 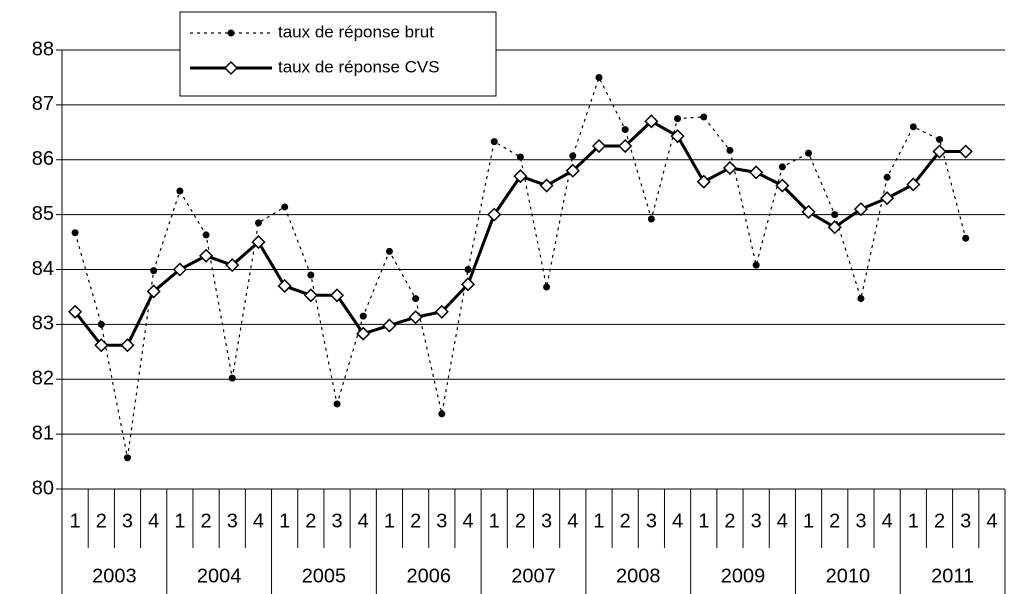 I want to click on year-label: 2008, so click(x=638, y=576).